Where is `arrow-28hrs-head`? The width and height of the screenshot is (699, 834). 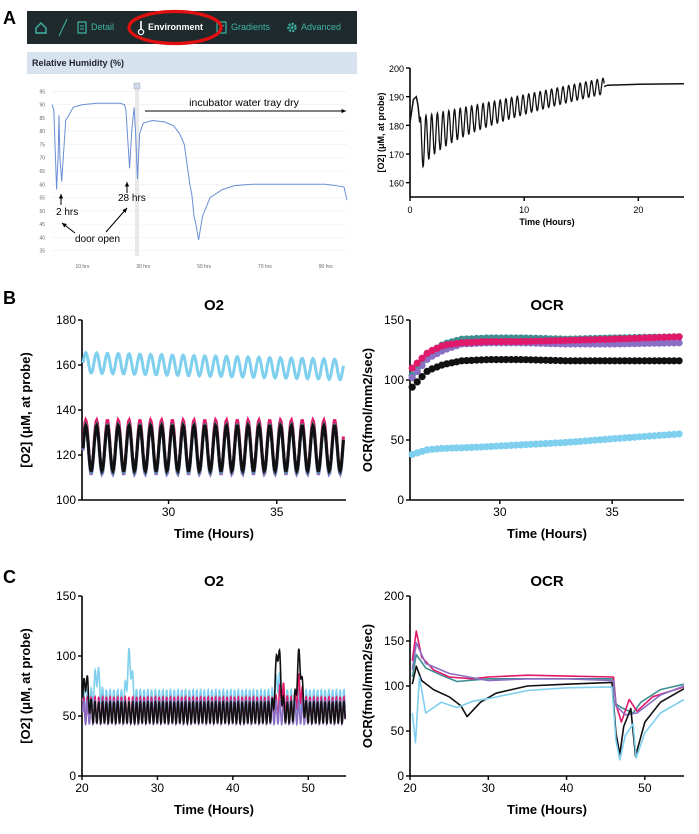 arrow-28hrs-head is located at coordinates (127, 184).